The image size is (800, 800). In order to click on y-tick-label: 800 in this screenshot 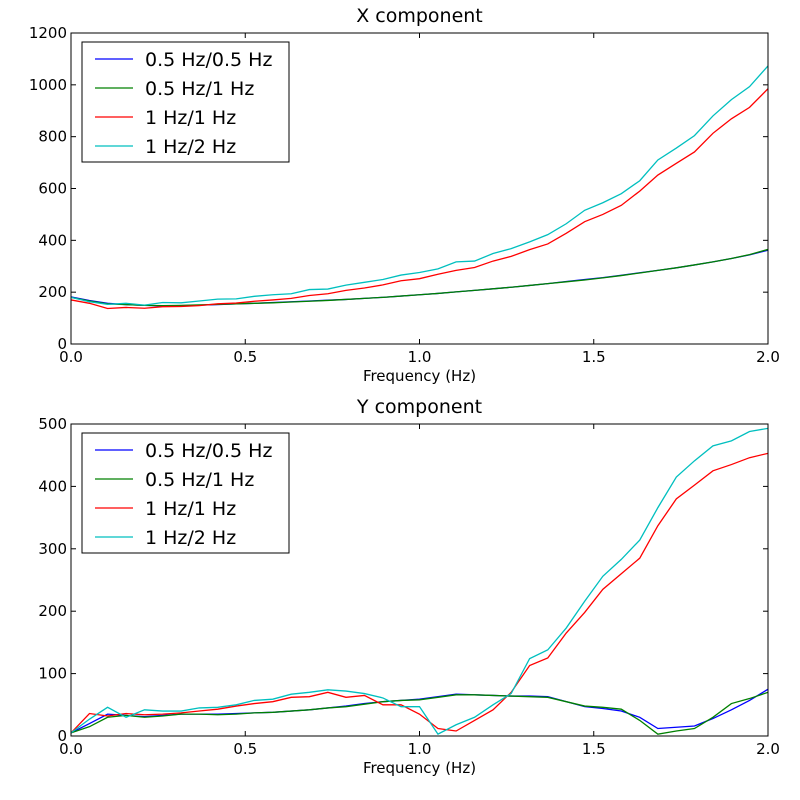, I will do `click(52, 137)`.